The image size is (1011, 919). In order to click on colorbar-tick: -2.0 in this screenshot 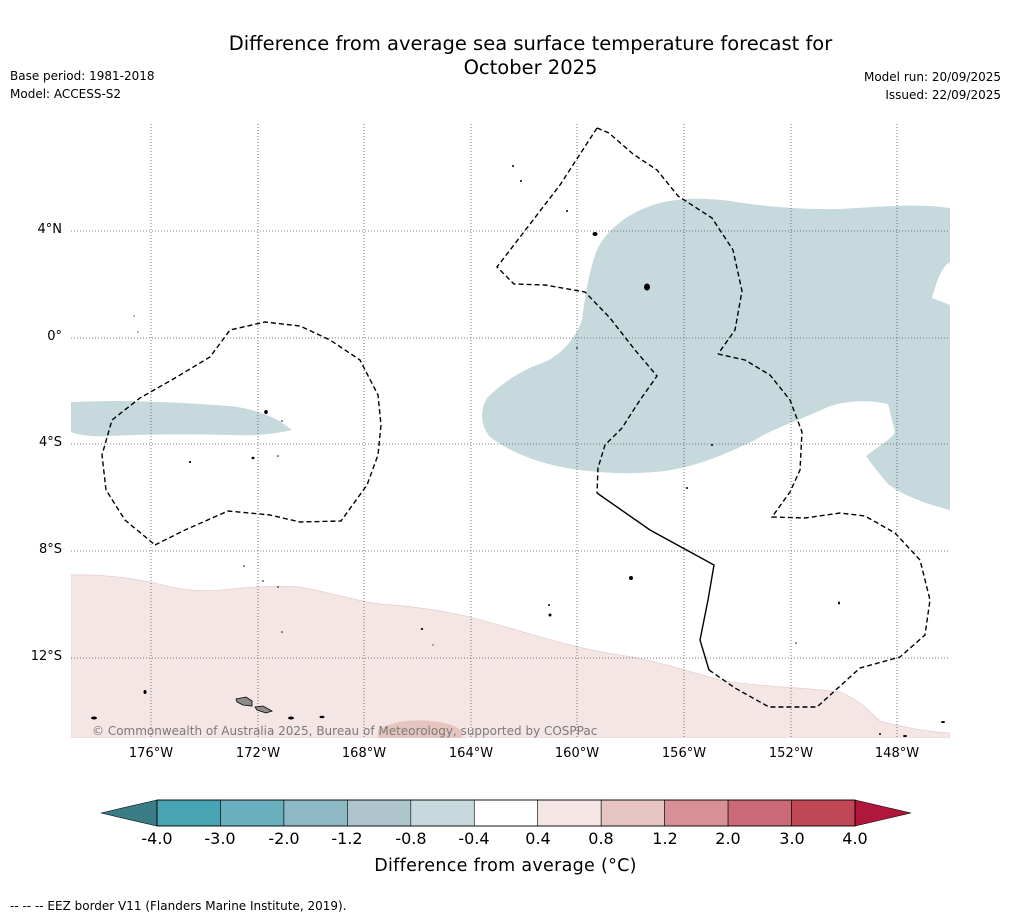, I will do `click(284, 838)`.